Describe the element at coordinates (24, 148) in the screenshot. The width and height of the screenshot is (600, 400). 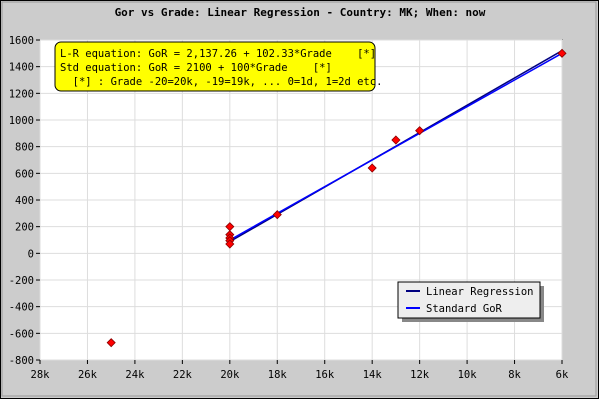
I see `y-tick-label: 800` at that location.